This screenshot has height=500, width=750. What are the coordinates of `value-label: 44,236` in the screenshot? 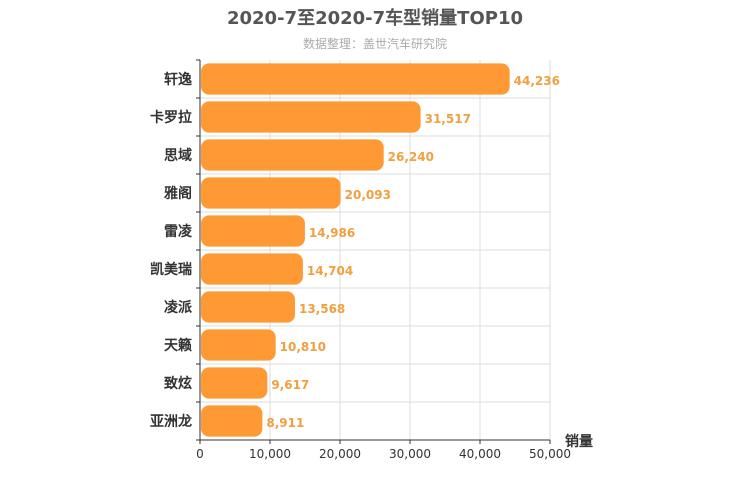 It's located at (537, 81).